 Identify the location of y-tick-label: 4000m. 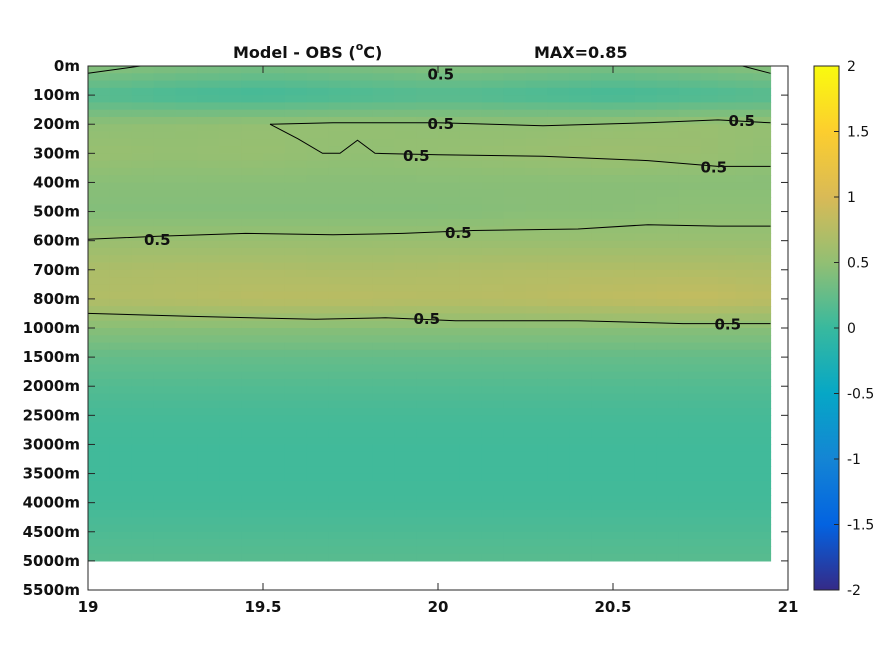
(51, 503).